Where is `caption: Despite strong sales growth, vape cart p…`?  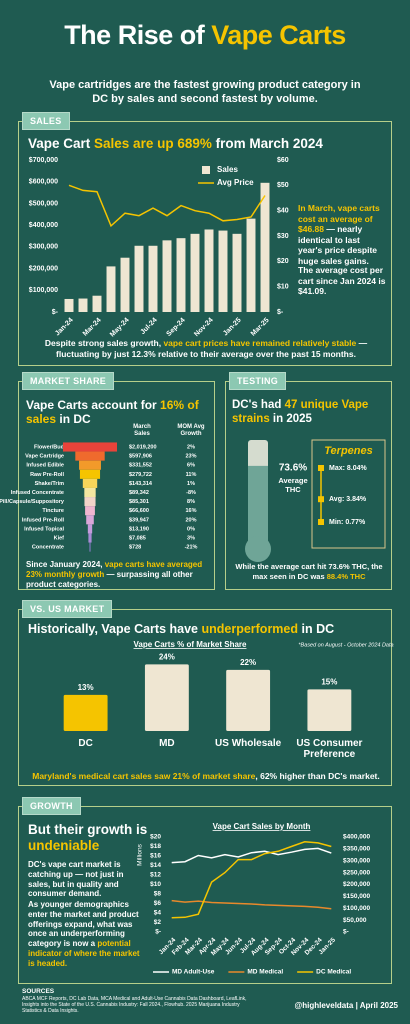
caption: Despite strong sales growth, vape cart p… is located at coordinates (206, 349).